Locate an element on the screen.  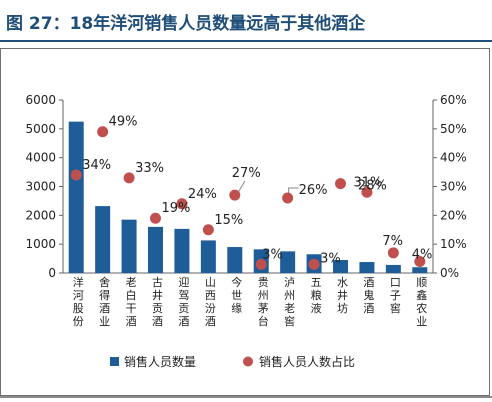
left-axis-ticks: 0 1000 2000 3000 4000 5000 6000 is located at coordinates (44, 186).